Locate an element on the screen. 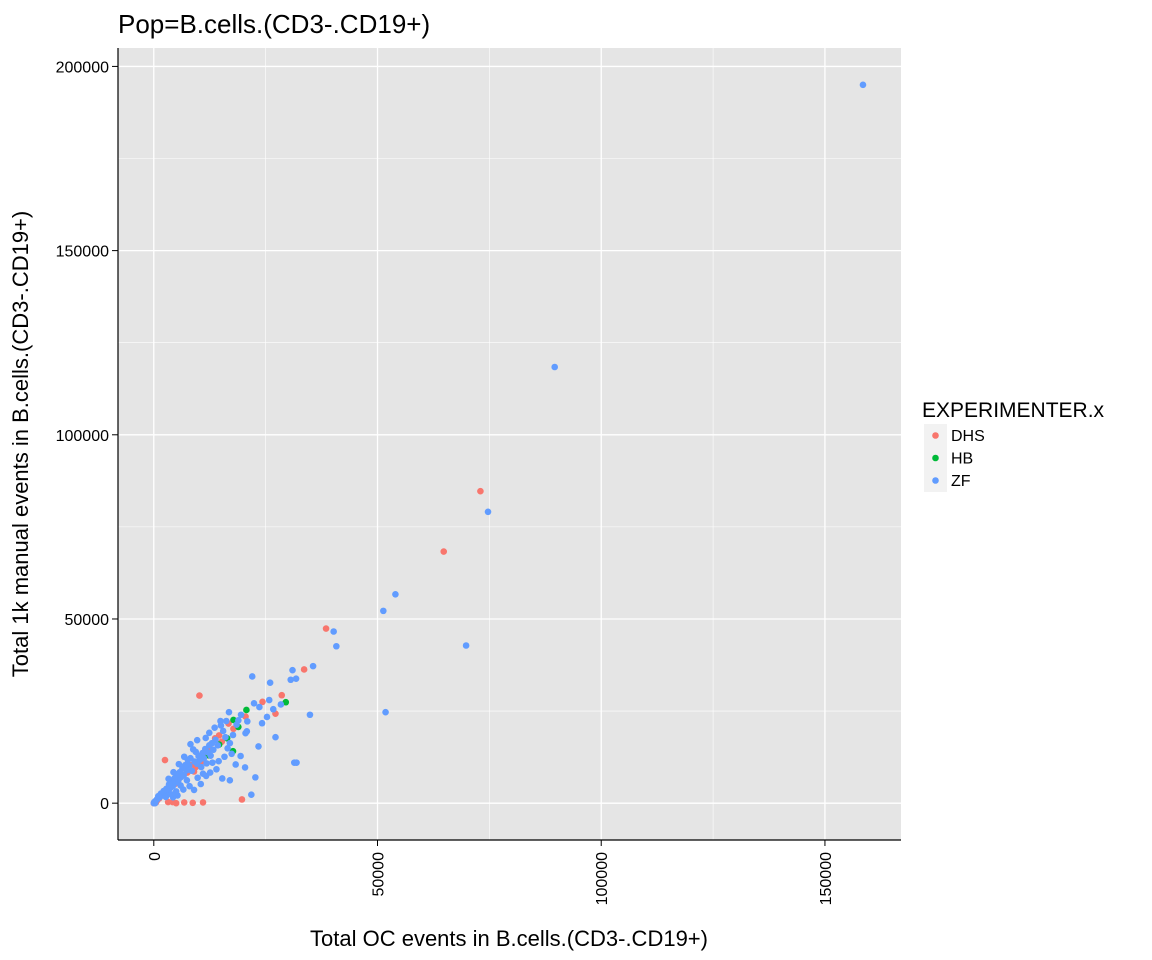 This screenshot has width=1152, height=960. legend-label-dhs: DHS is located at coordinates (968, 436).